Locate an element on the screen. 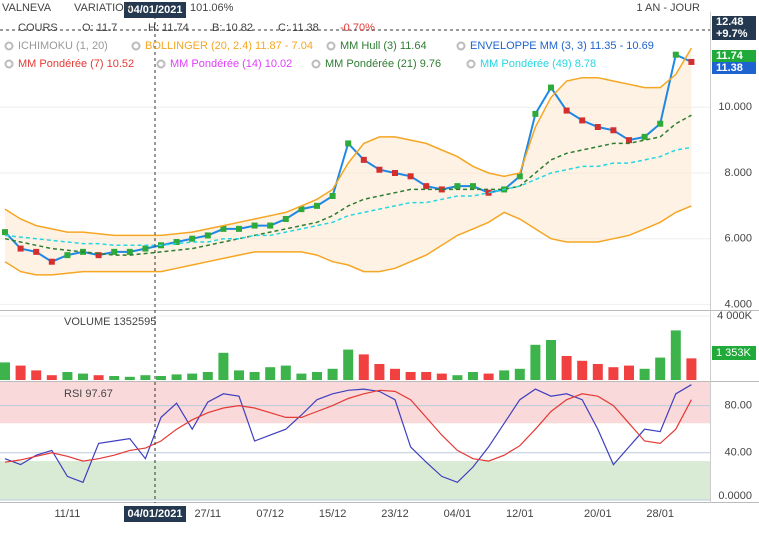 The width and height of the screenshot is (759, 535). x-tick-label: 27/11 is located at coordinates (207, 514).